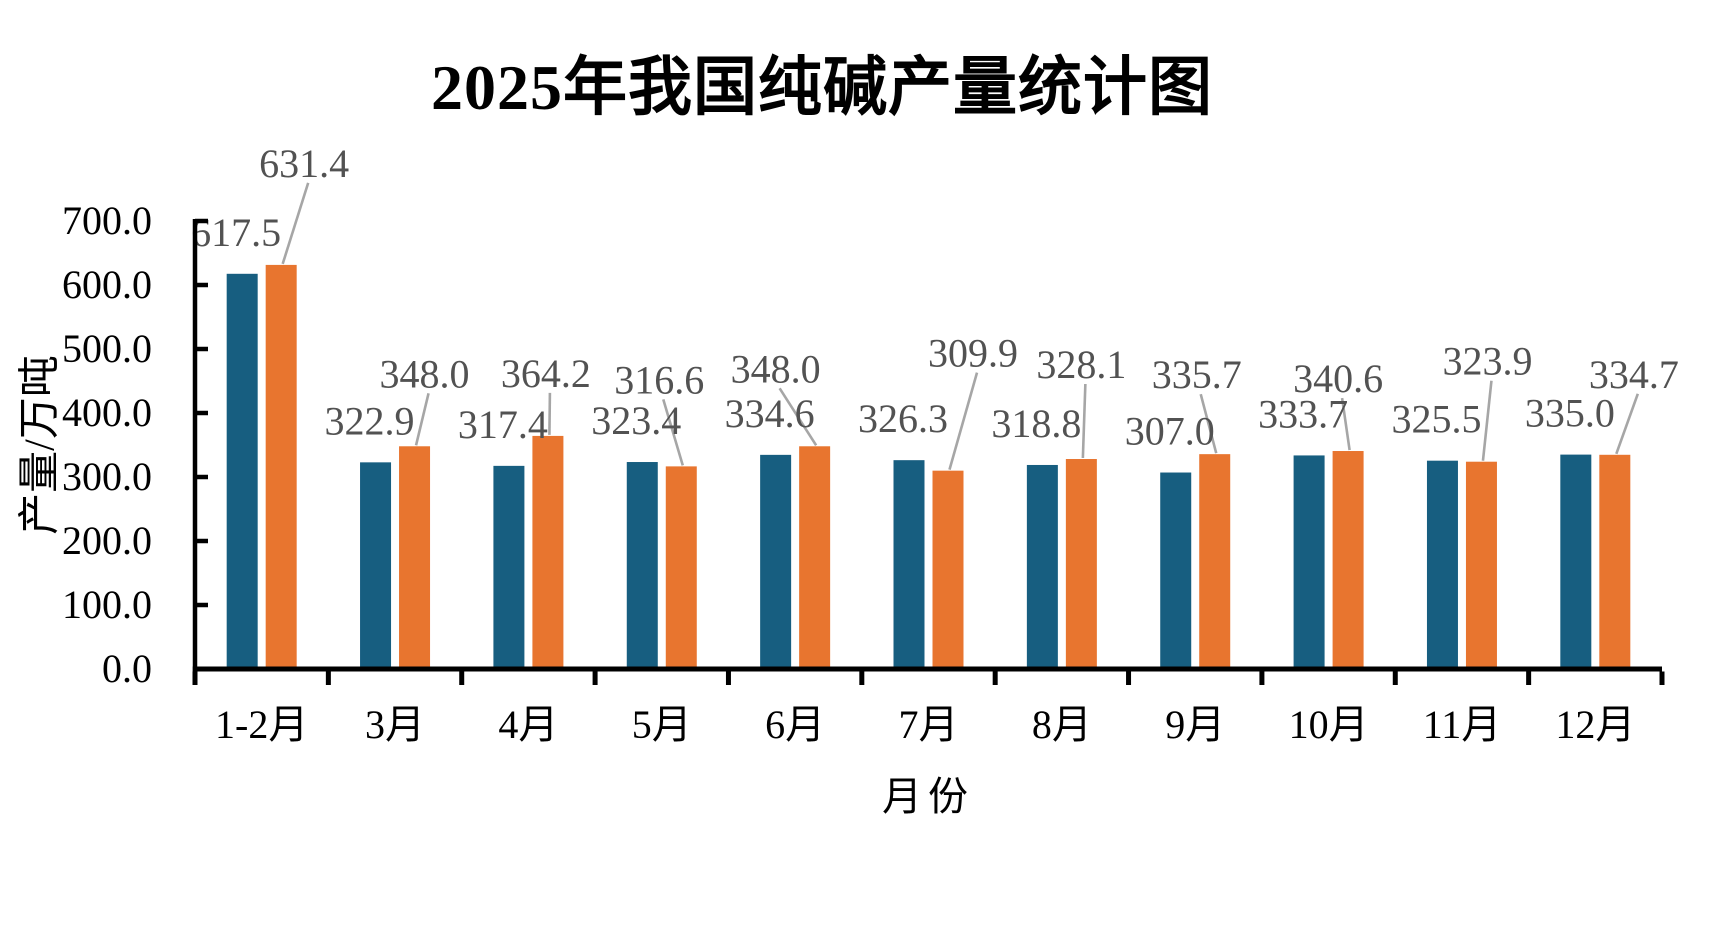 This screenshot has height=945, width=1715. Describe the element at coordinates (795, 724) in the screenshot. I see `x-category-label-4: 6月` at that location.